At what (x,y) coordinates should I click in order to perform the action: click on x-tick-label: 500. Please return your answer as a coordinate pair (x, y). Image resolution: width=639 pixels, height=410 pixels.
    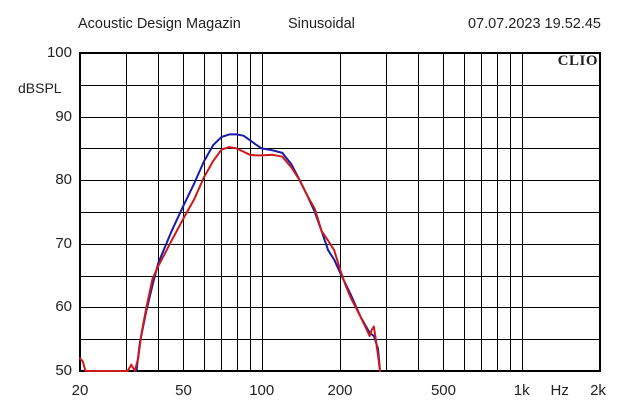
    Looking at the image, I should click on (443, 390).